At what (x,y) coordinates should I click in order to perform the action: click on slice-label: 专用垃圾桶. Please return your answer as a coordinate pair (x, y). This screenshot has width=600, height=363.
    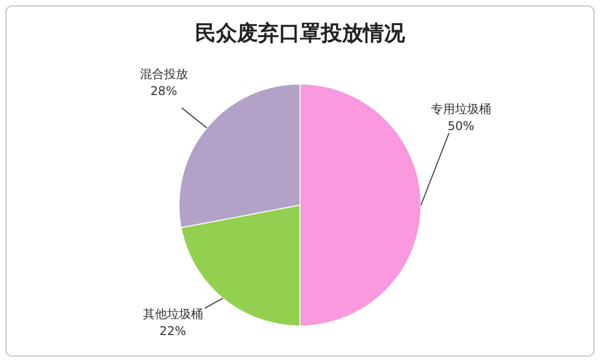
    Looking at the image, I should click on (461, 109).